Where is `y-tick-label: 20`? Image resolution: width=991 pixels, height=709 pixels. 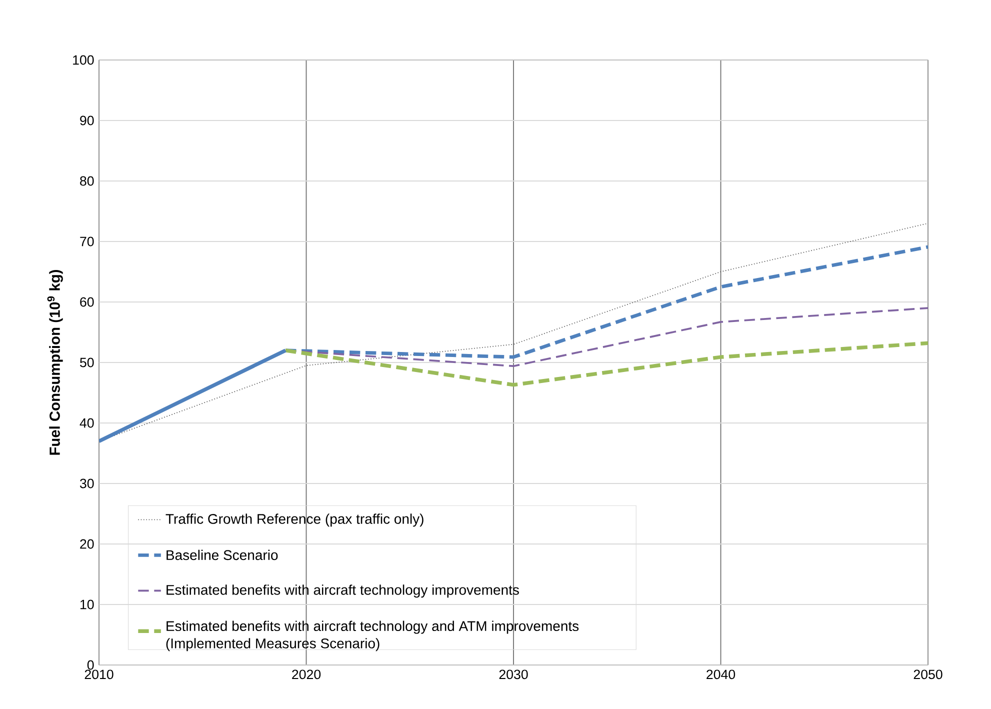 y-tick-label: 20 is located at coordinates (87, 544).